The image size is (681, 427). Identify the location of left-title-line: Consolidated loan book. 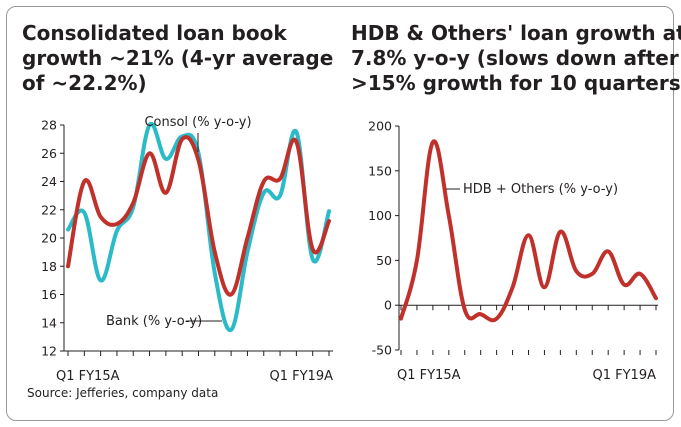
(154, 33).